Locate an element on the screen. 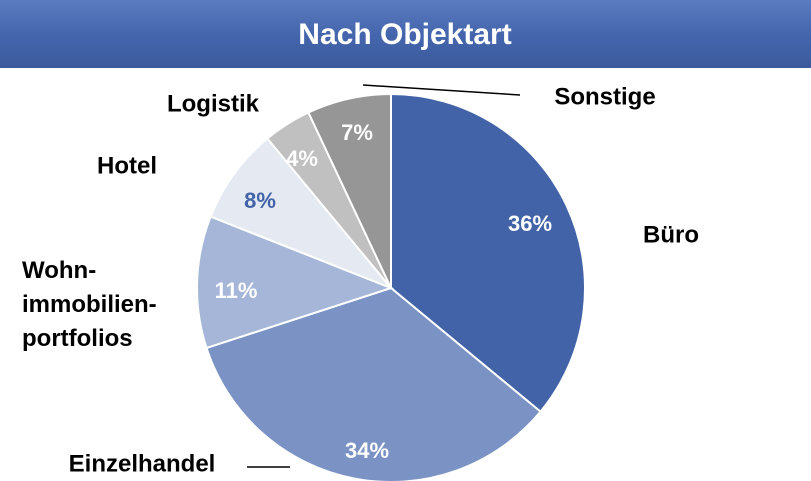 The height and width of the screenshot is (481, 811). chart-title: Nach Objektart is located at coordinates (404, 34).